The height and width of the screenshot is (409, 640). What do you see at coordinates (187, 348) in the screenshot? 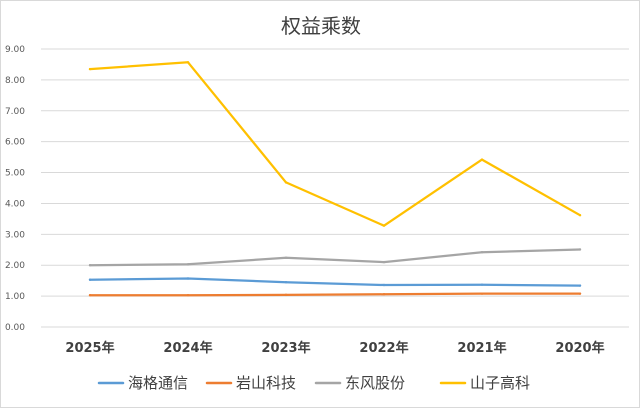
I see `x-tick-label: 2024年` at bounding box center [187, 348].